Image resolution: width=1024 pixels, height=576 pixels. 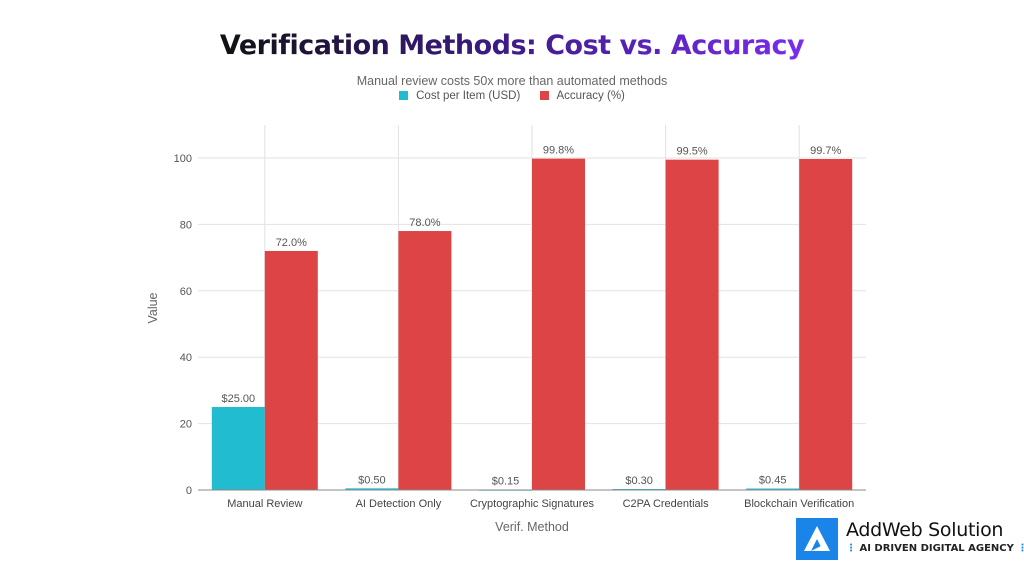 What do you see at coordinates (153, 307) in the screenshot?
I see `y-axis-title: Value` at bounding box center [153, 307].